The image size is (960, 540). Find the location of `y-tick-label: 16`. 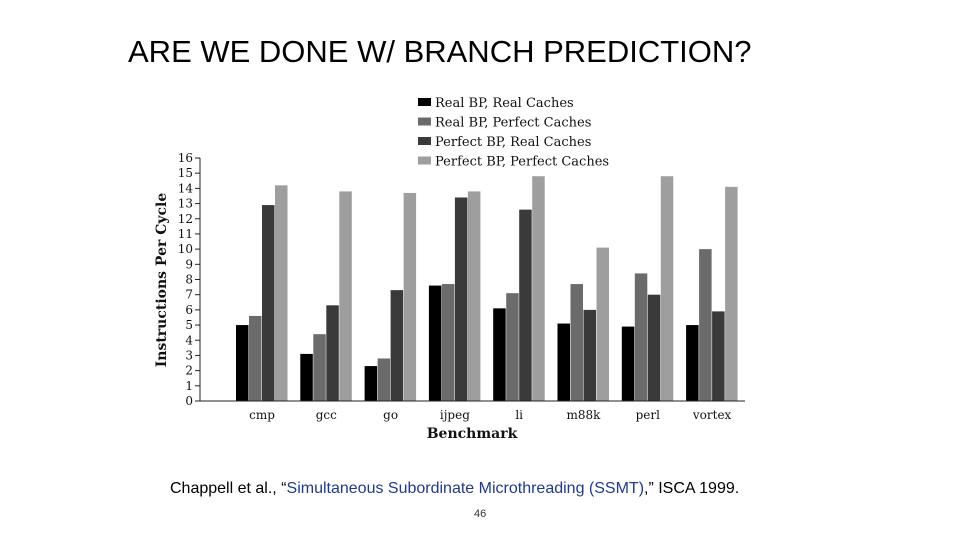

y-tick-label: 16 is located at coordinates (185, 158).